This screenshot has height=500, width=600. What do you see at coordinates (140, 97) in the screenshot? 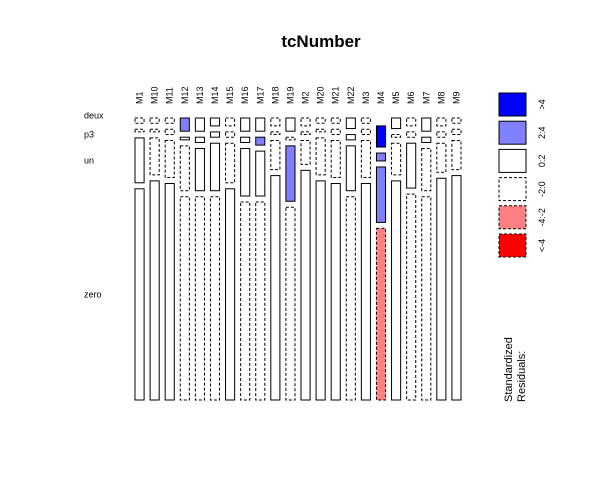
I see `column-label: M1` at bounding box center [140, 97].